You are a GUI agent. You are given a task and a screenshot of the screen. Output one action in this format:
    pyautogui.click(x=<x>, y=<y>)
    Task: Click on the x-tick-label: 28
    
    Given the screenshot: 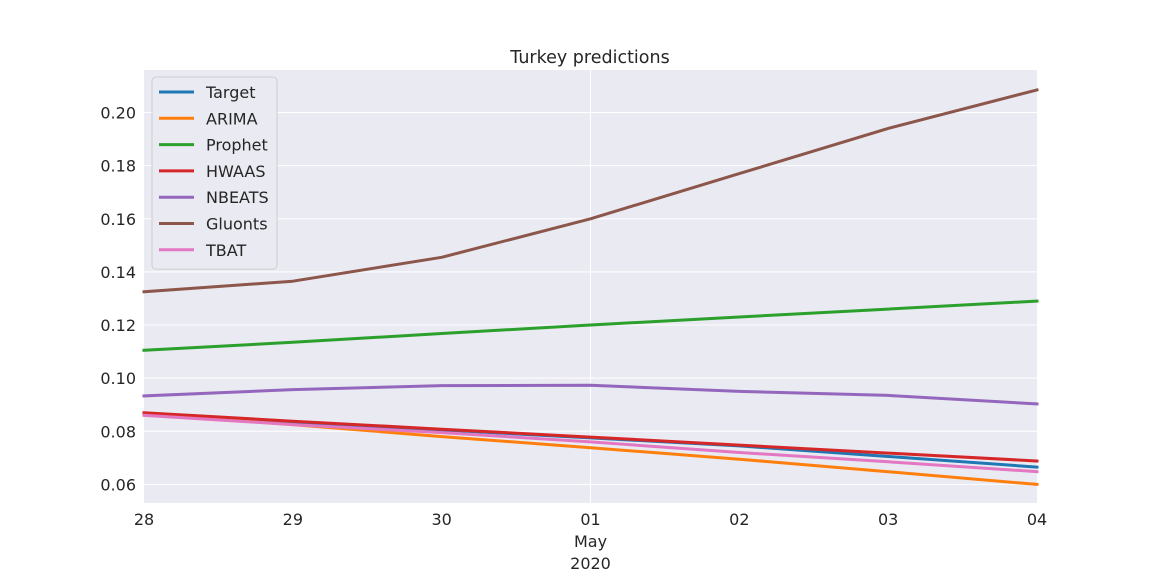 What is the action you would take?
    pyautogui.click(x=144, y=519)
    